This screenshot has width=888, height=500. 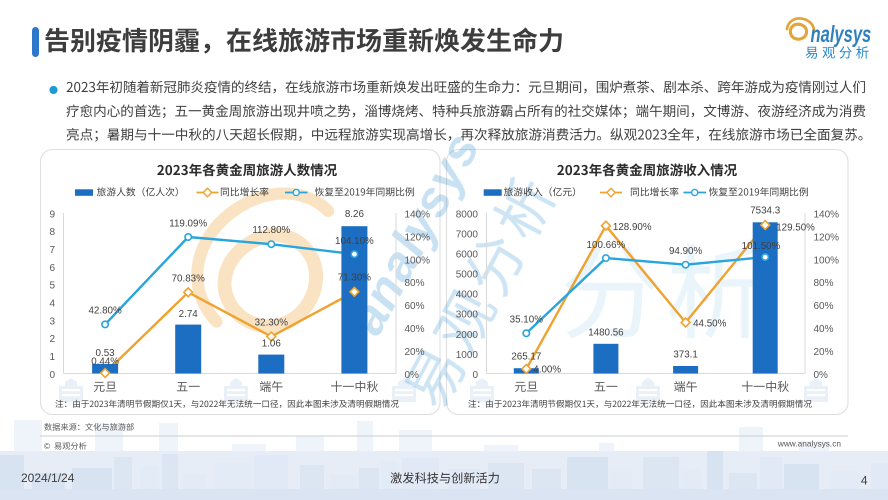 I want to click on svg-text: 8000, so click(x=467, y=214).